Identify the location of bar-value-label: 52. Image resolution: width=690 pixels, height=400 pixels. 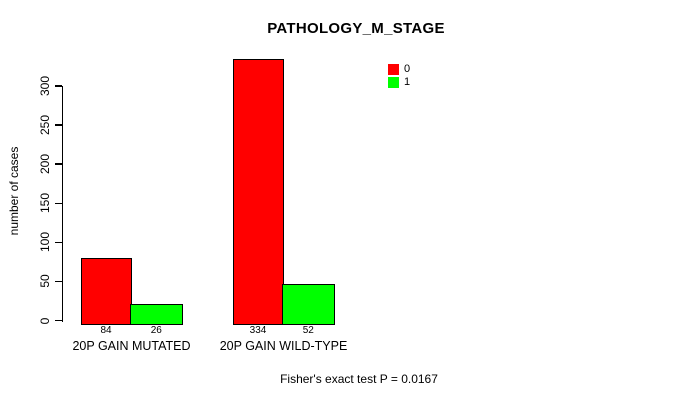
(308, 330).